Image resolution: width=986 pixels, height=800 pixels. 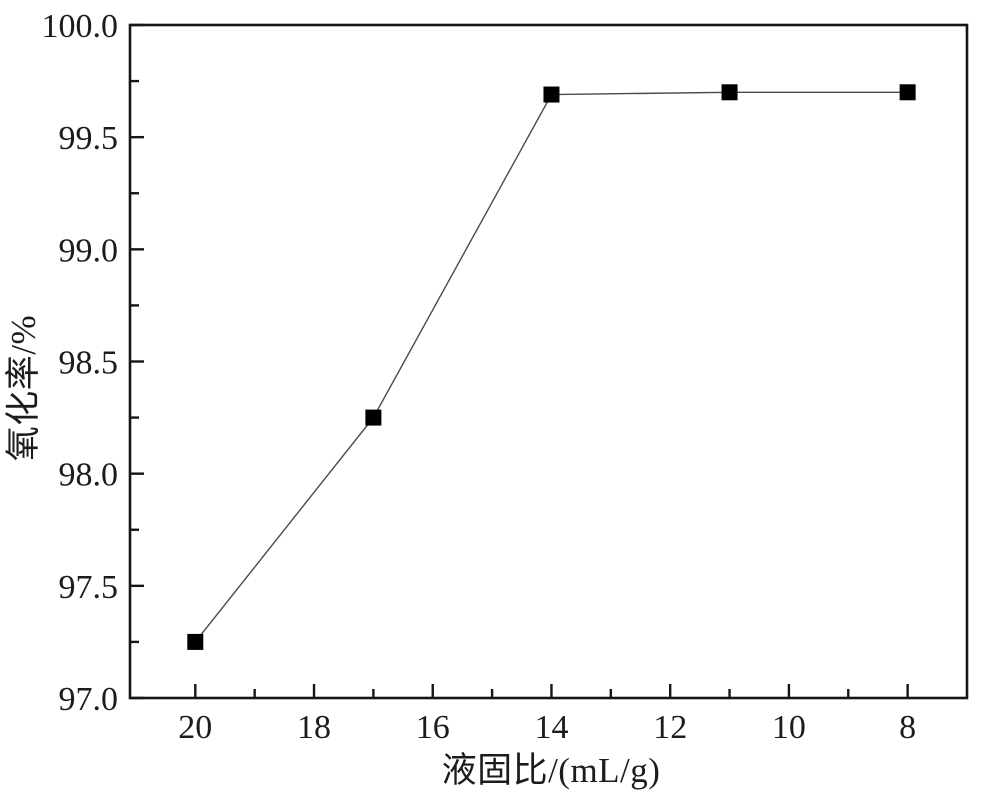 I want to click on x-axis-tick-label: 10, so click(x=789, y=727).